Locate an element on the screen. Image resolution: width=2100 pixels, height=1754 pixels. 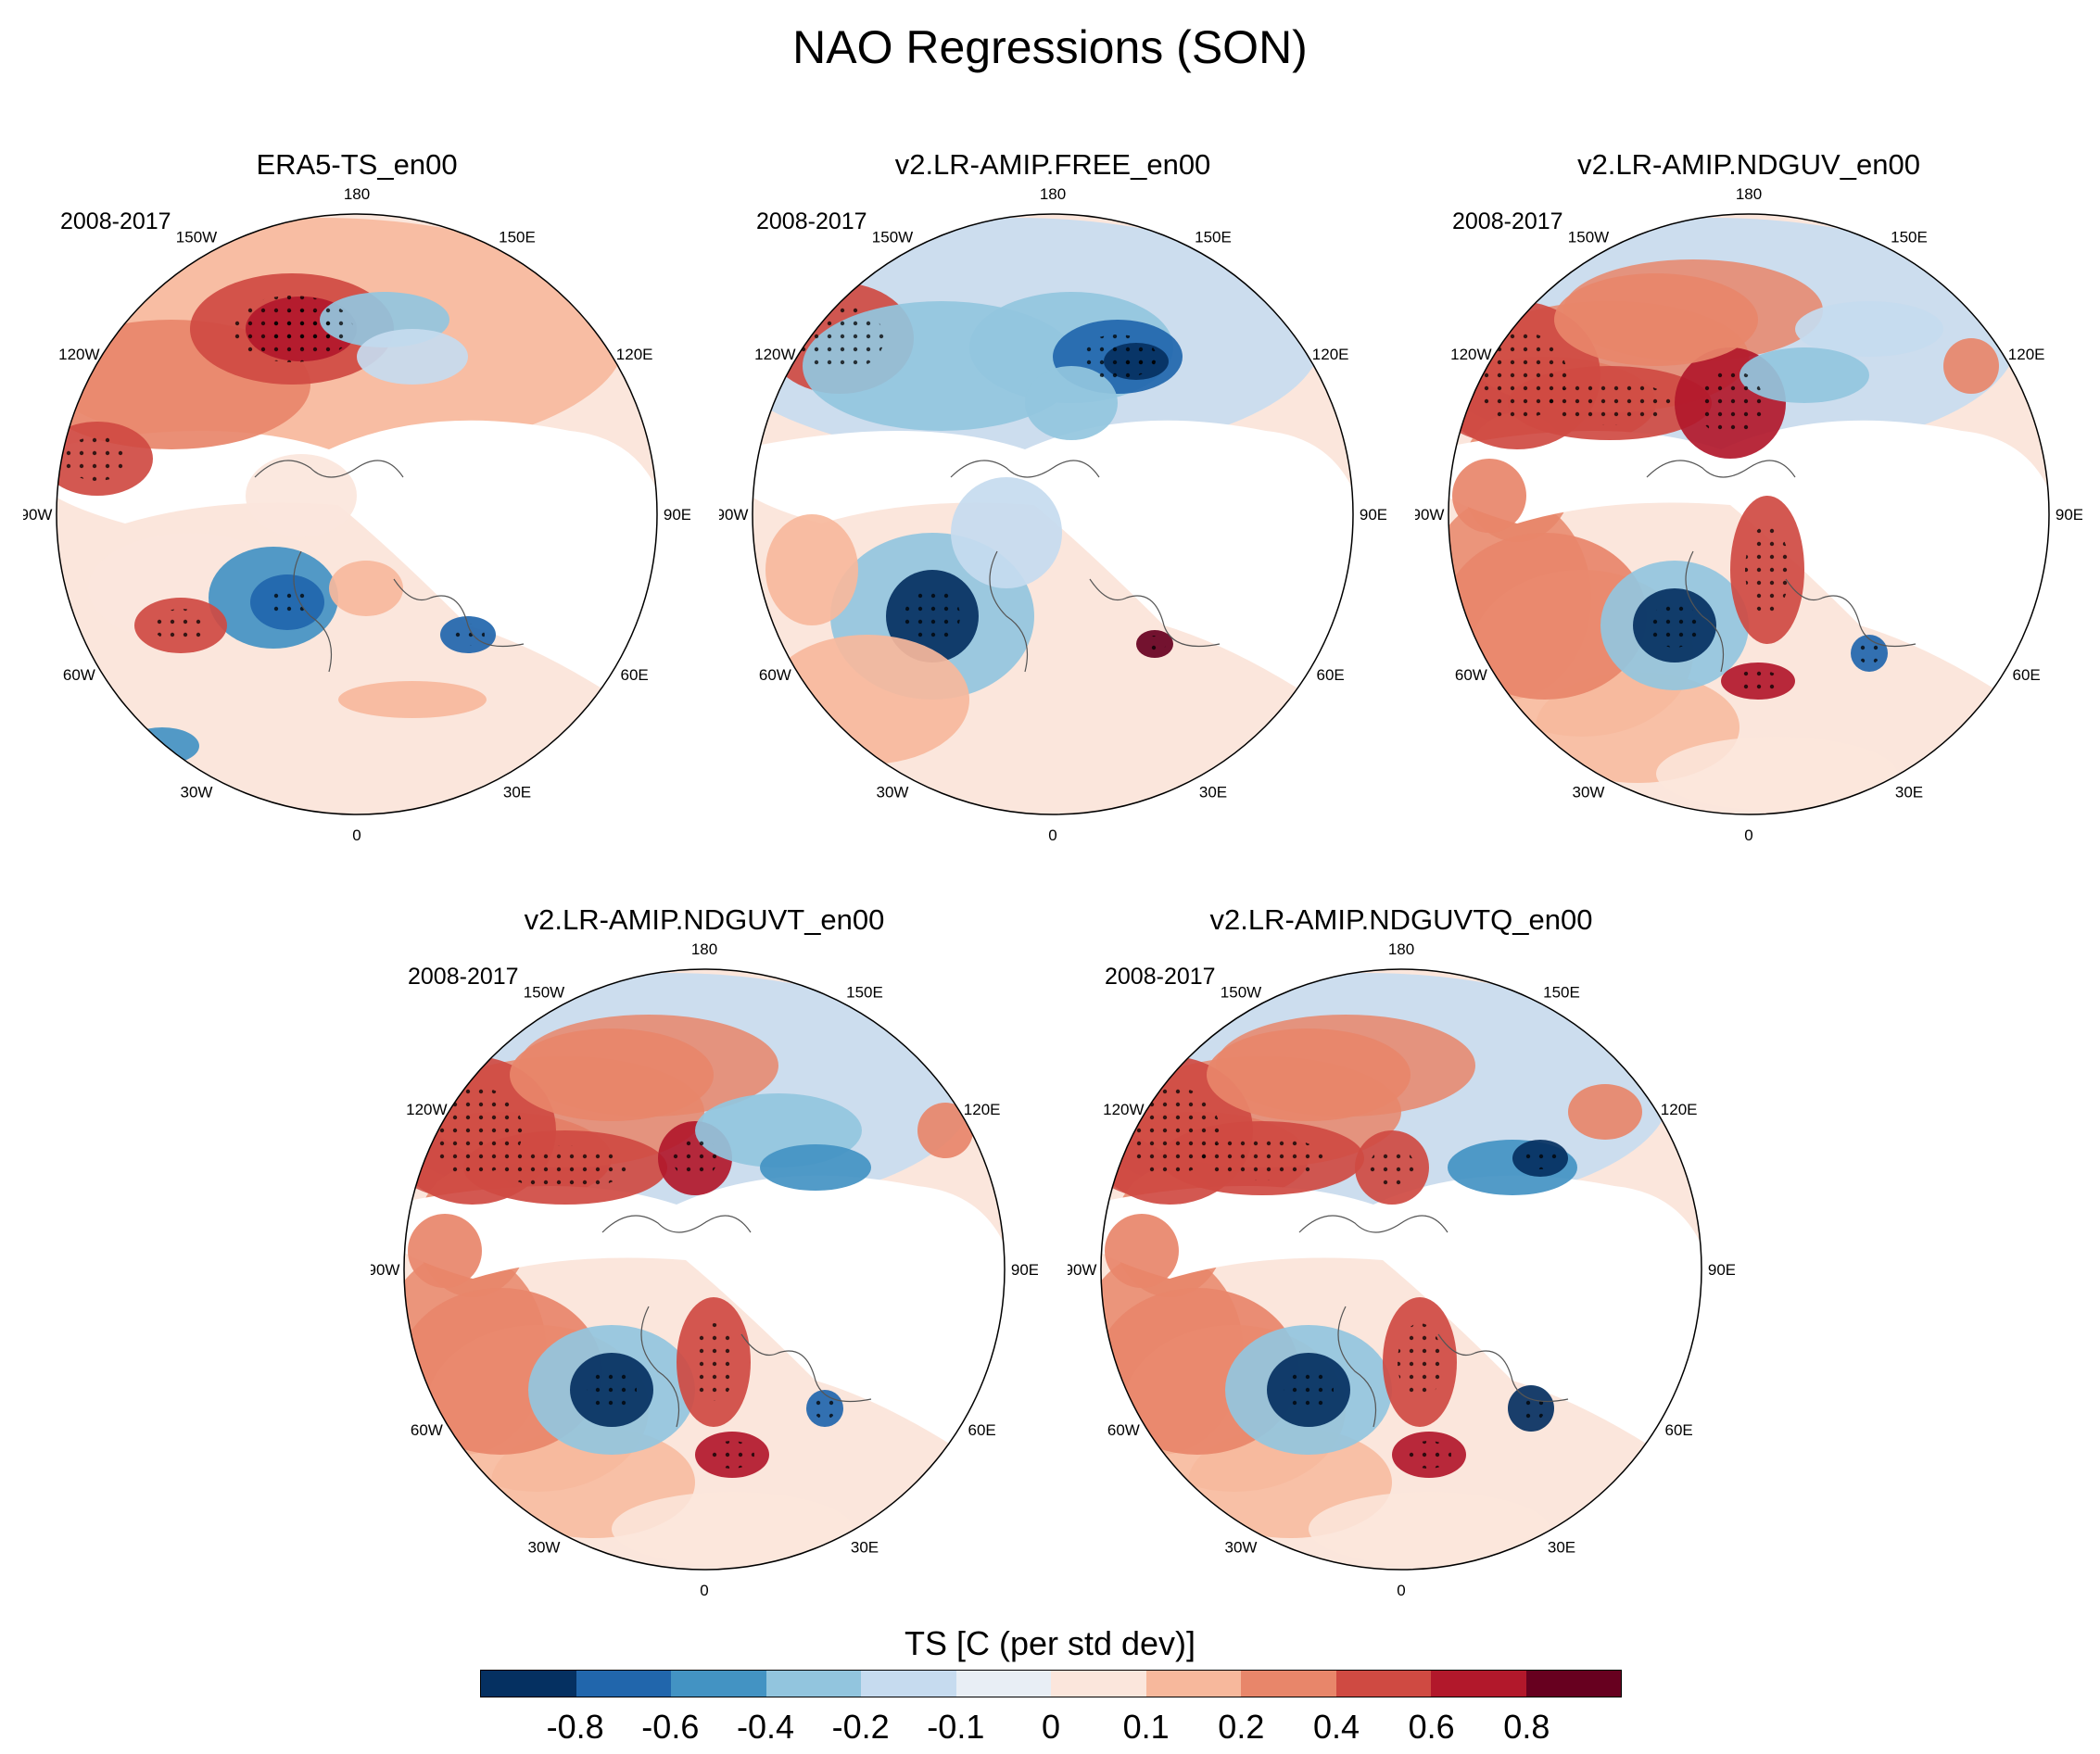
colorbar-tick-label: -0.2 is located at coordinates (860, 1727).